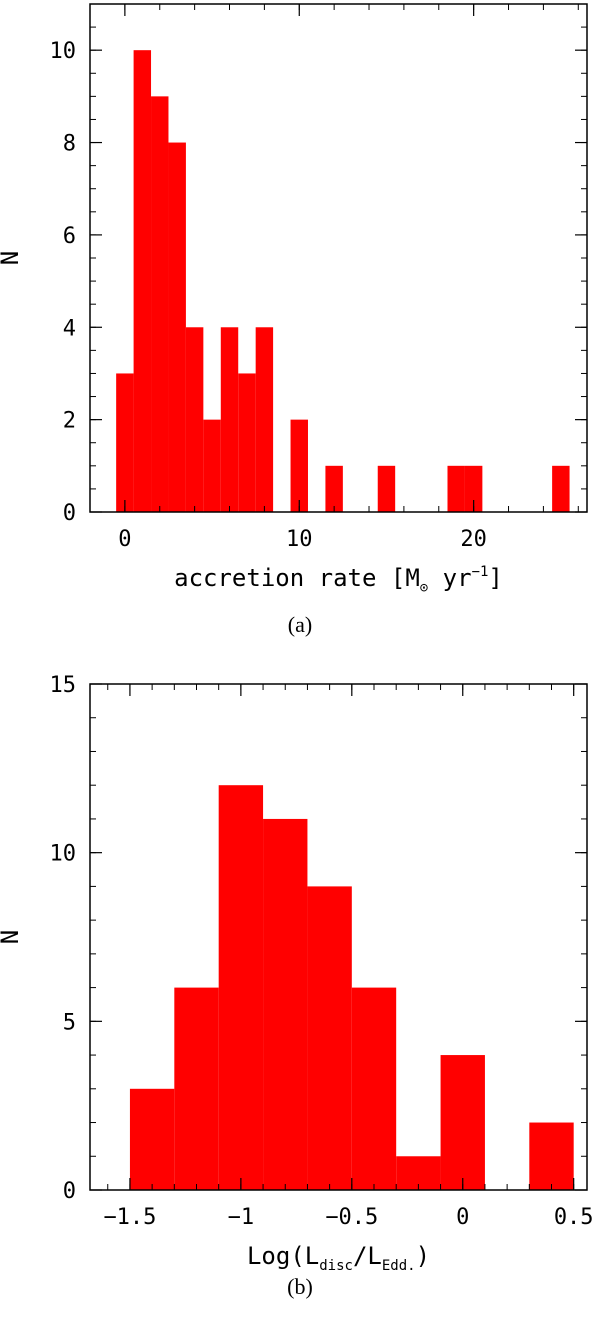  I want to click on x-tick-label: −1.5, so click(129, 1217).